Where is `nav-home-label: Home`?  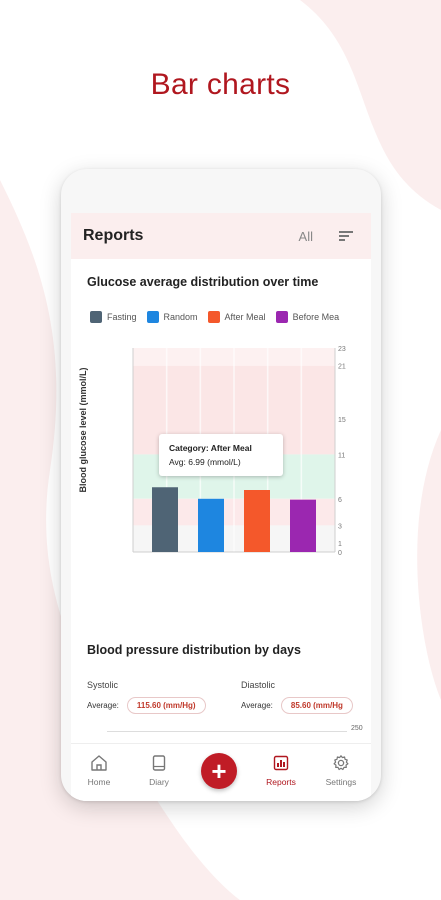 nav-home-label: Home is located at coordinates (99, 782).